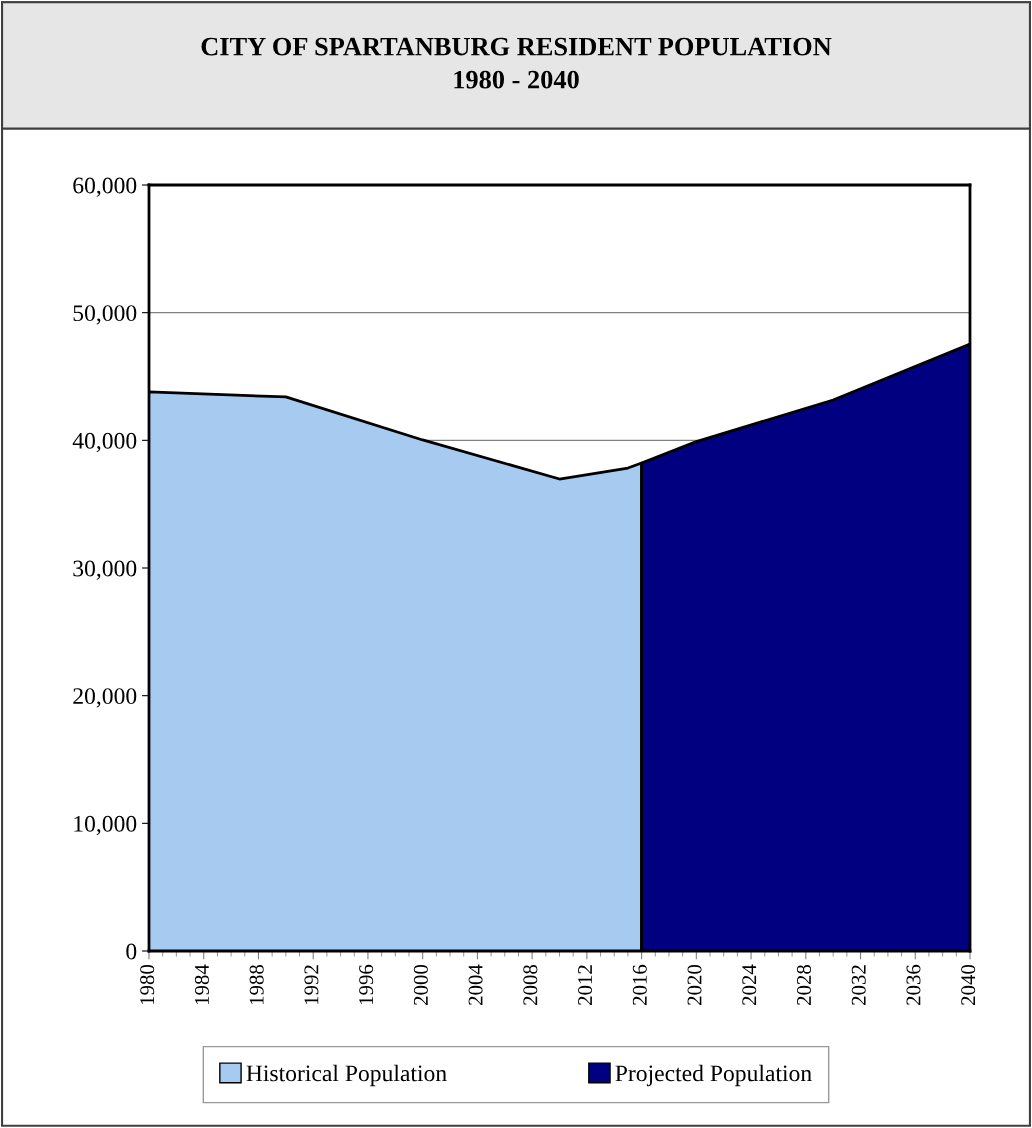  I want to click on y-tick-label: 60,000, so click(105, 187).